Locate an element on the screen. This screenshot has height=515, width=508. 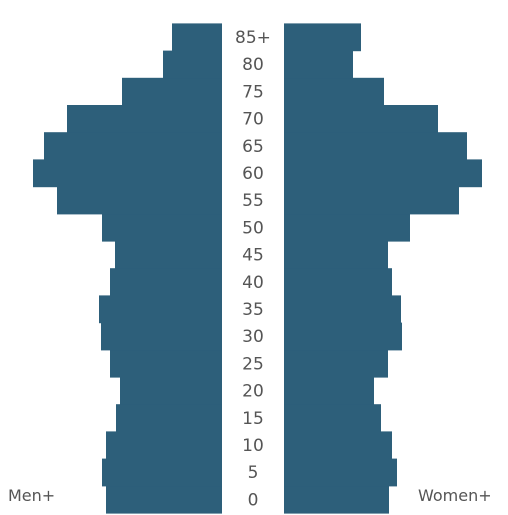
men-series-label: Men+ is located at coordinates (31, 495).